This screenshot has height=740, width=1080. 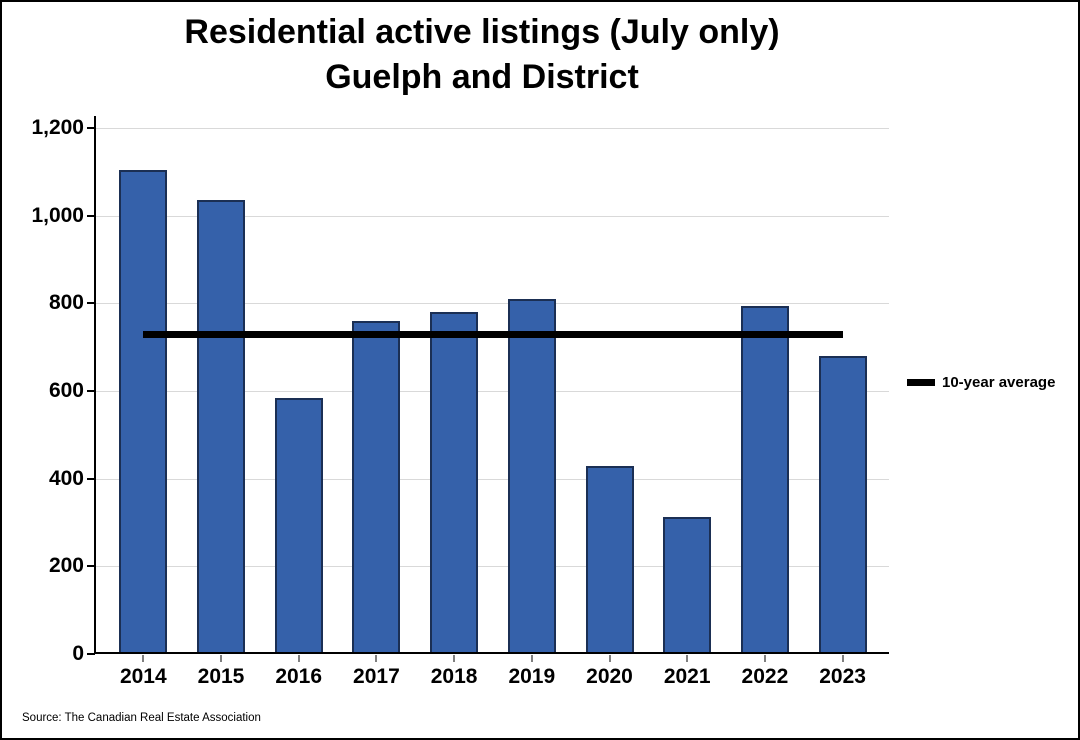 I want to click on bar-2015, so click(x=221, y=427).